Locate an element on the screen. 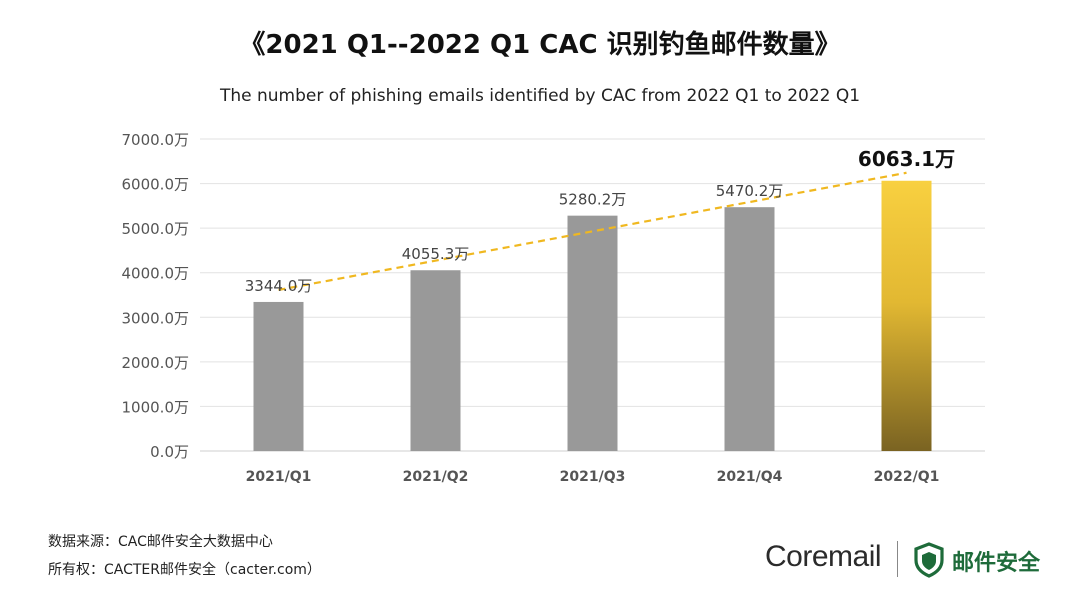 The height and width of the screenshot is (607, 1080). data-source-text: 数据来源：CAC邮件安全大数据中心 is located at coordinates (160, 542).